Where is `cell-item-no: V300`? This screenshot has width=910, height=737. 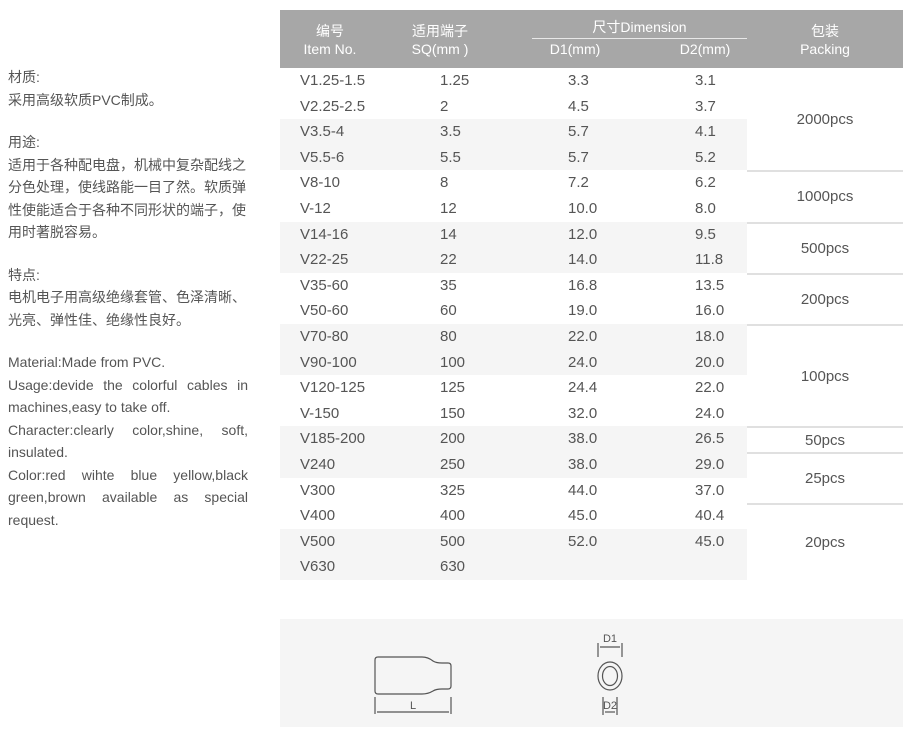
cell-item-no: V300 is located at coordinates (318, 490).